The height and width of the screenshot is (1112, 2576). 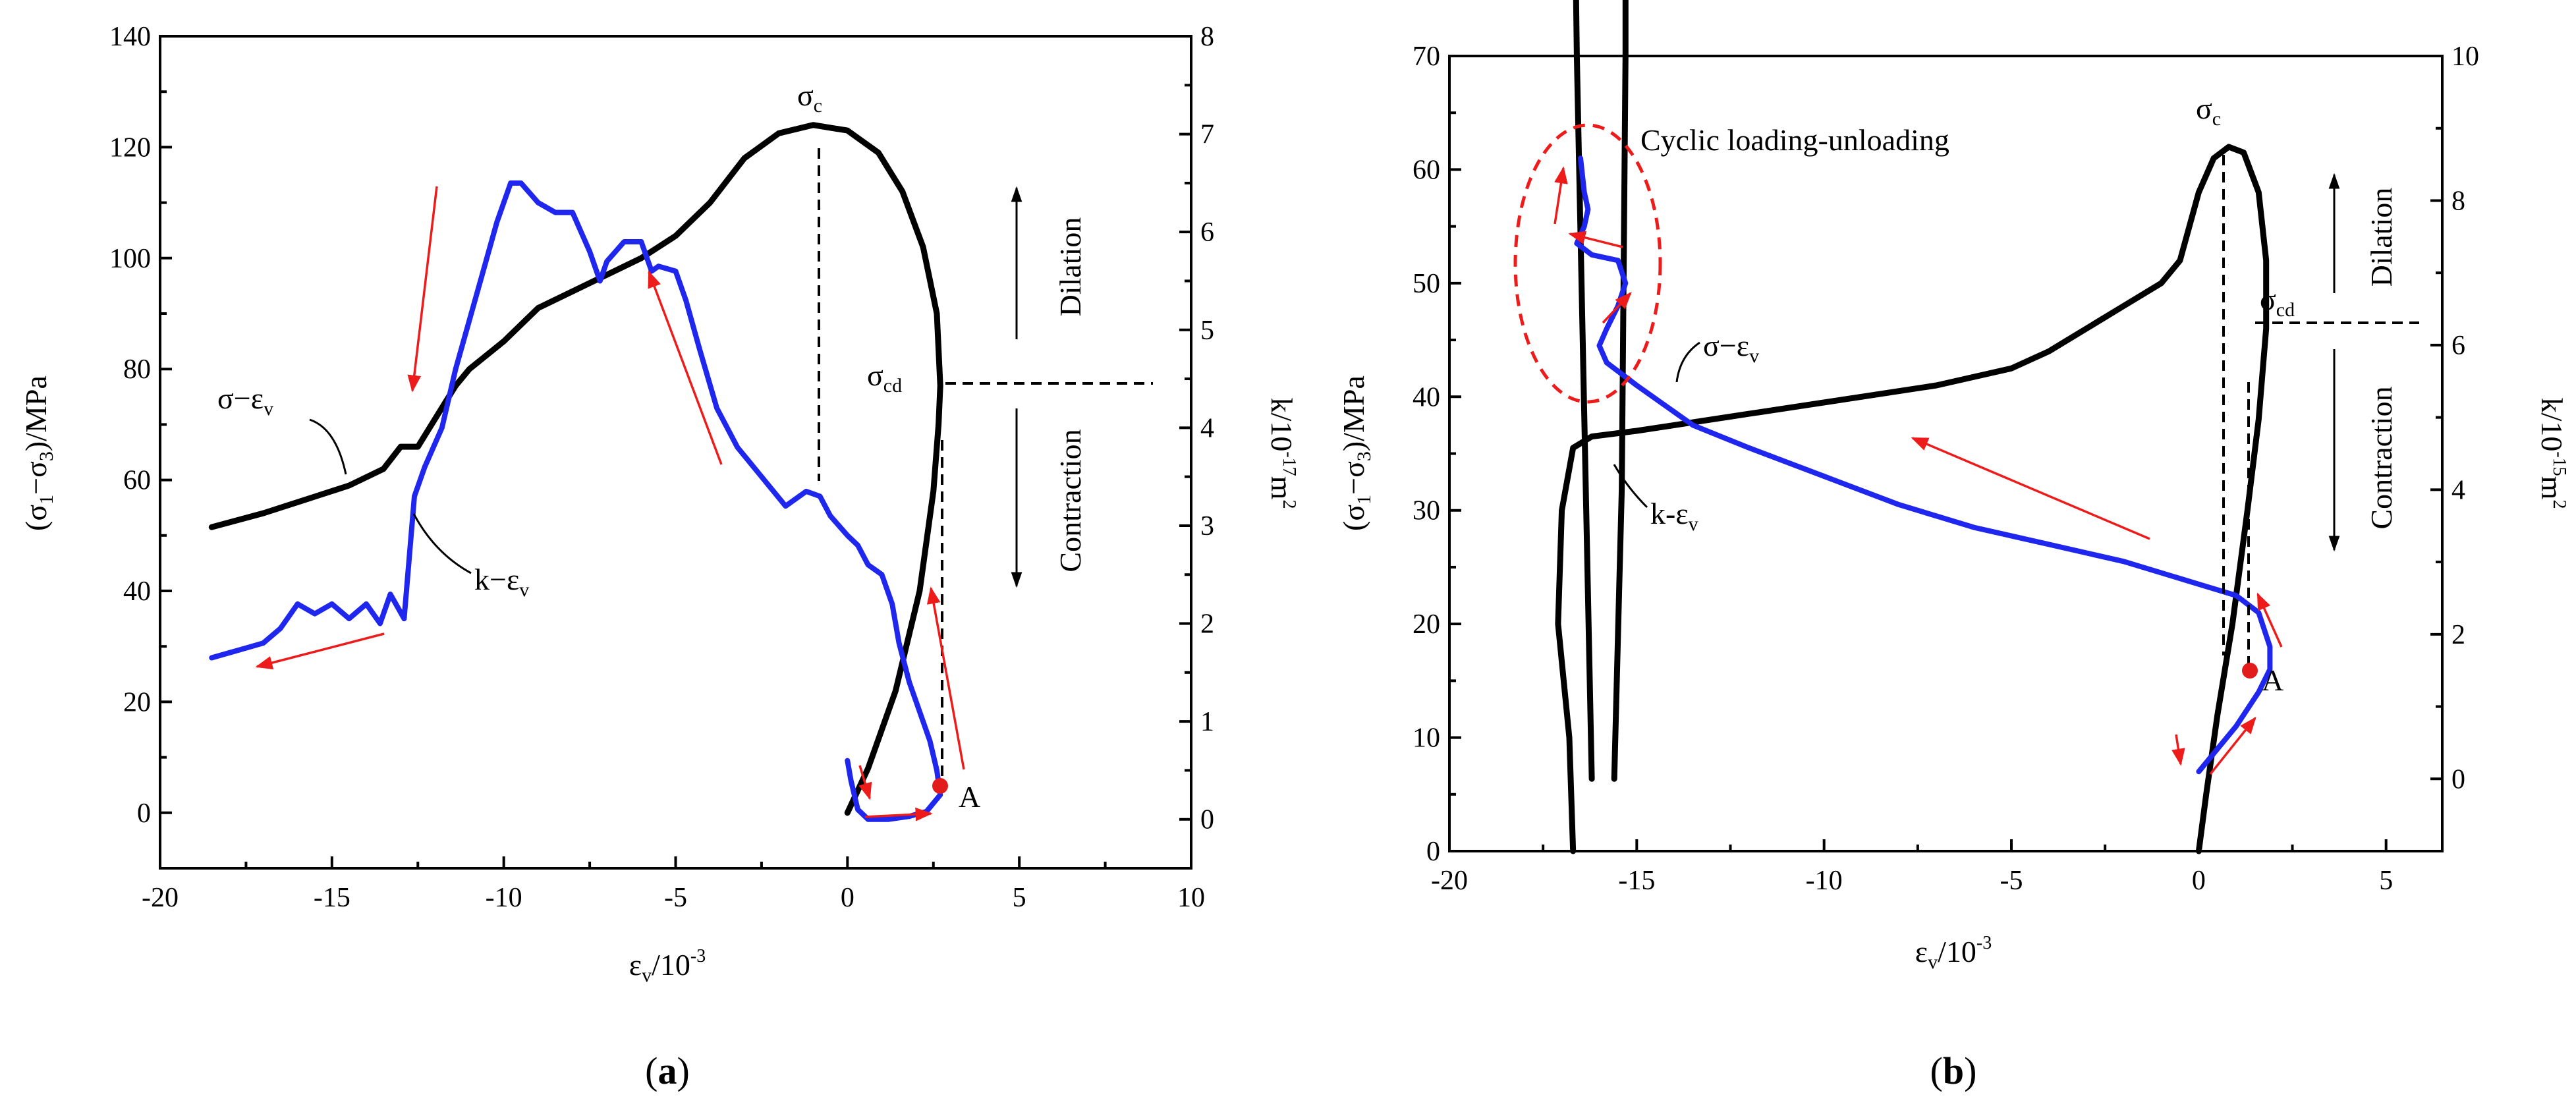 I want to click on point-a-label-b: A, so click(x=2272, y=680).